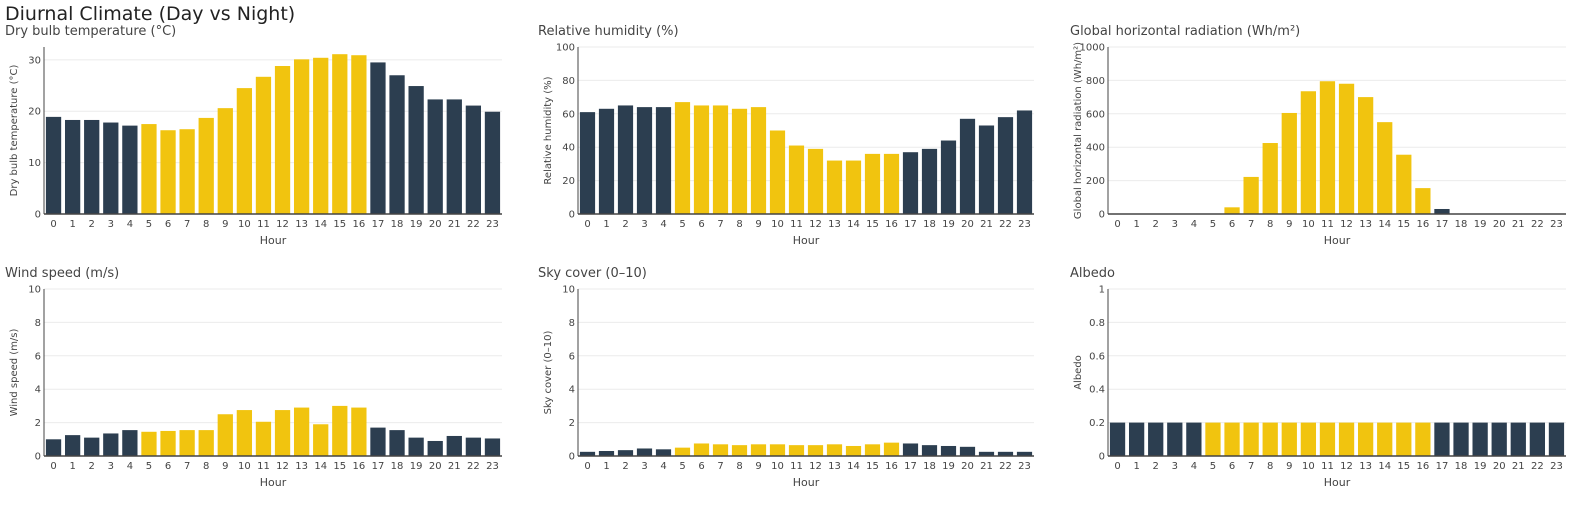 The width and height of the screenshot is (1578, 530). What do you see at coordinates (1442, 466) in the screenshot?
I see `x-tick-label-albedo-17: 17` at bounding box center [1442, 466].